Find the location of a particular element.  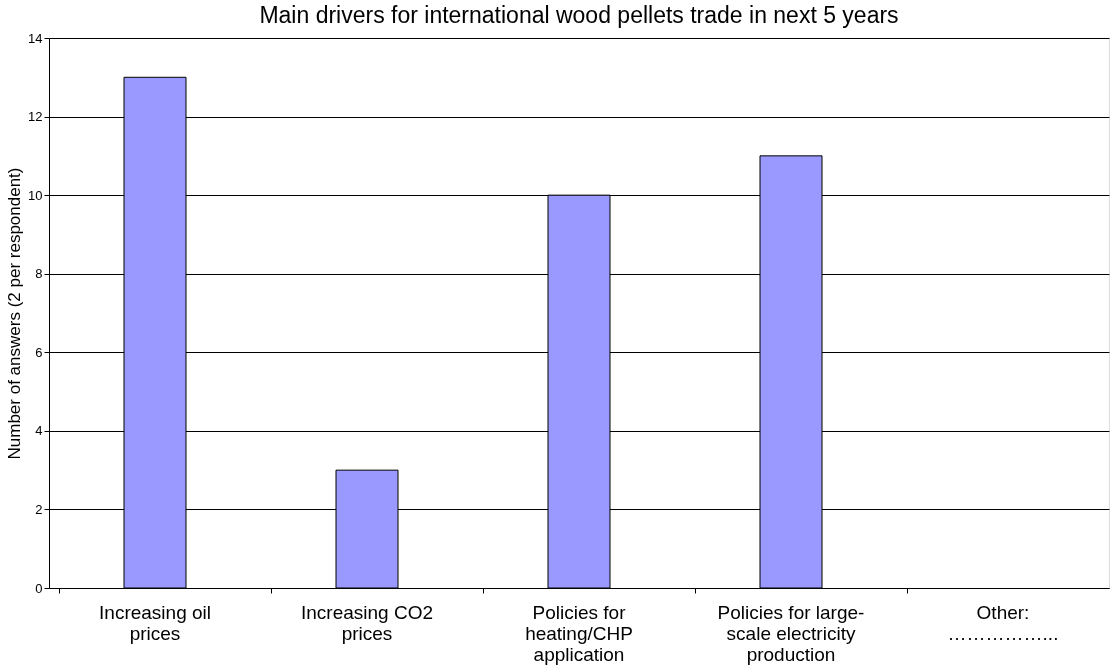

chart-title: Main drivers for international wood pellets trade in next 5 years is located at coordinates (579, 15).